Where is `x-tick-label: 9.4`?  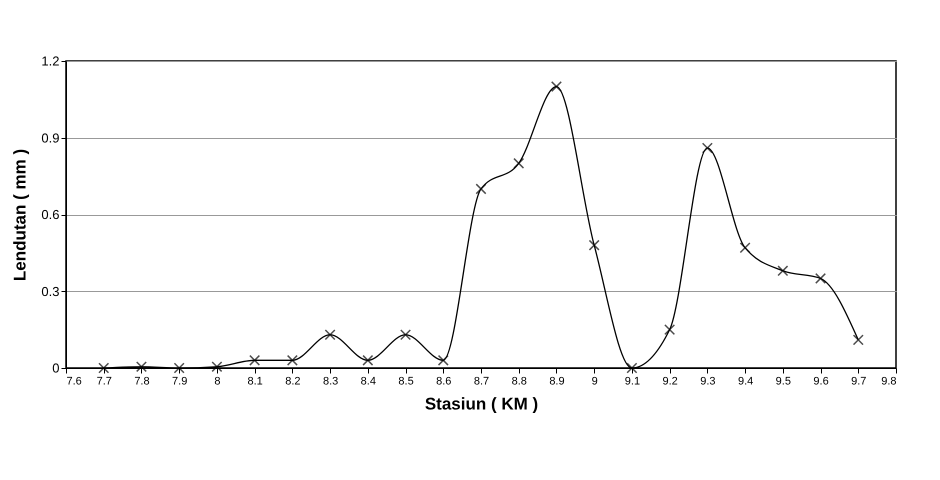
x-tick-label: 9.4 is located at coordinates (746, 382).